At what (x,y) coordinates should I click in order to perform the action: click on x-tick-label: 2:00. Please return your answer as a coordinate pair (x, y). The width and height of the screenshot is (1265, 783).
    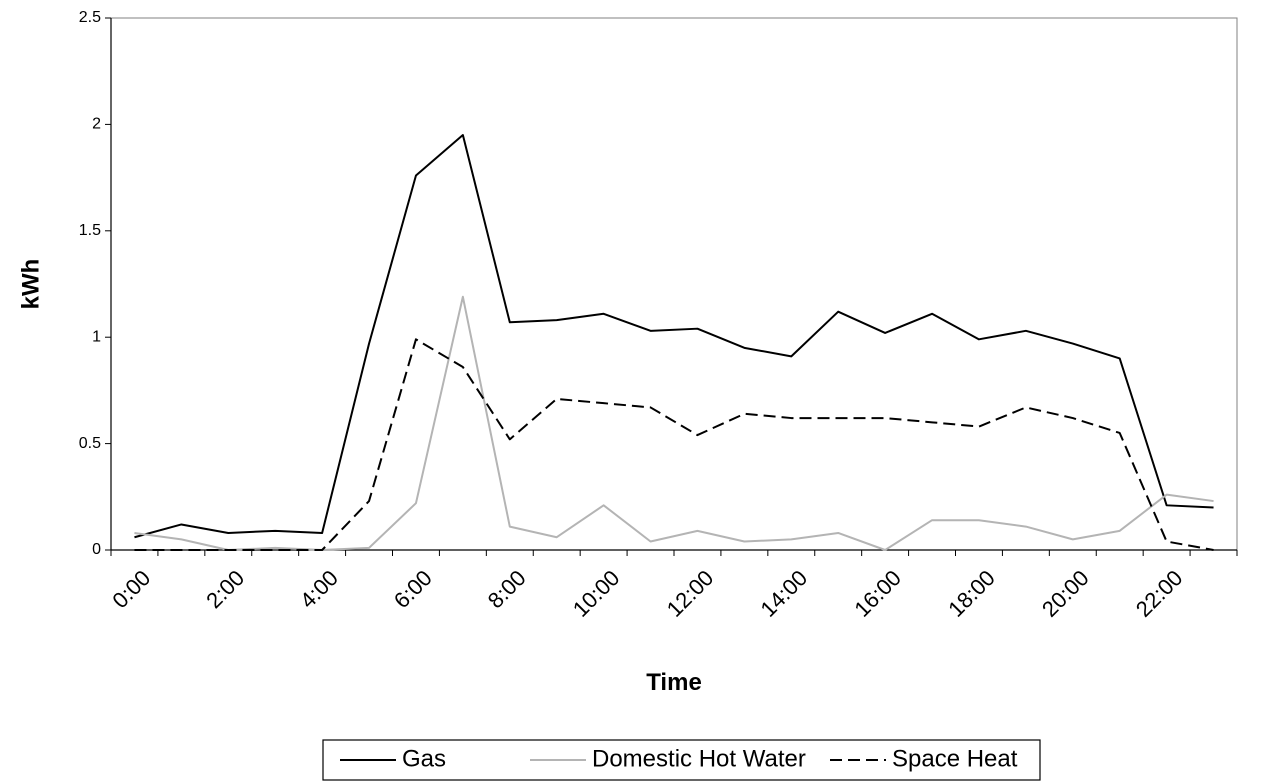
    Looking at the image, I should click on (225, 589).